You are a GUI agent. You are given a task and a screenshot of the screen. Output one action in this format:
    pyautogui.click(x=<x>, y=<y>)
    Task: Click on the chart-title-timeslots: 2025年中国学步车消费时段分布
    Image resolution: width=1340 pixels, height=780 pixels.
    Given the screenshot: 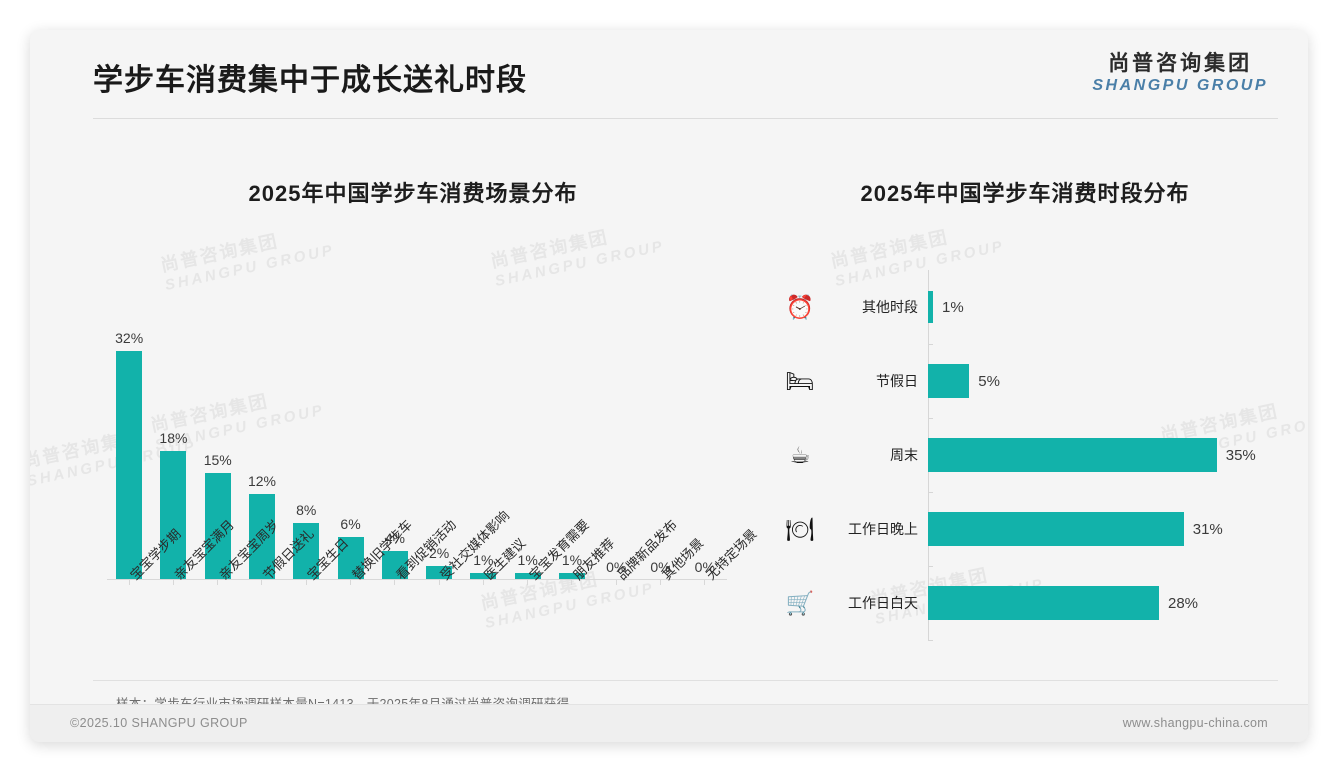 What is the action you would take?
    pyautogui.click(x=1025, y=193)
    